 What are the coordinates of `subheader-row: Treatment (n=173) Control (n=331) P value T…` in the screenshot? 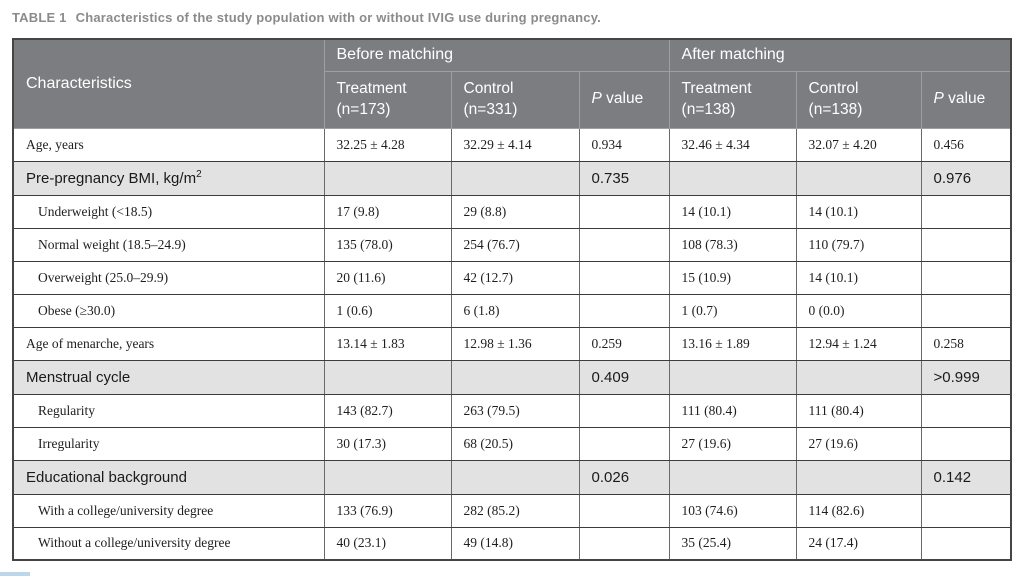 It's located at (512, 99).